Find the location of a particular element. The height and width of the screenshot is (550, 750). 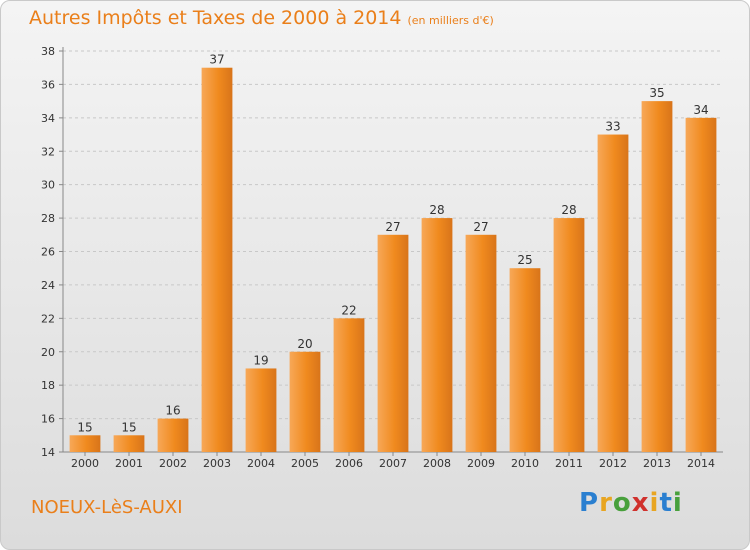

data-label: 22 is located at coordinates (348, 310).